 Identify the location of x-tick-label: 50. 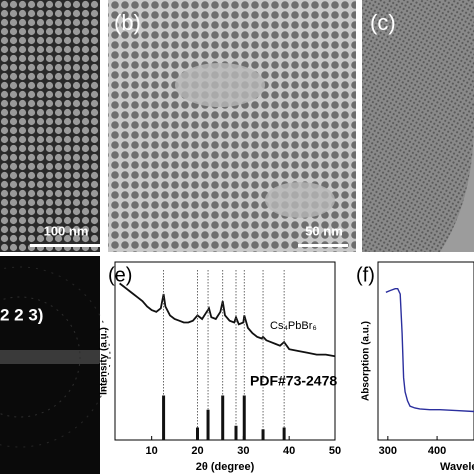
(335, 451).